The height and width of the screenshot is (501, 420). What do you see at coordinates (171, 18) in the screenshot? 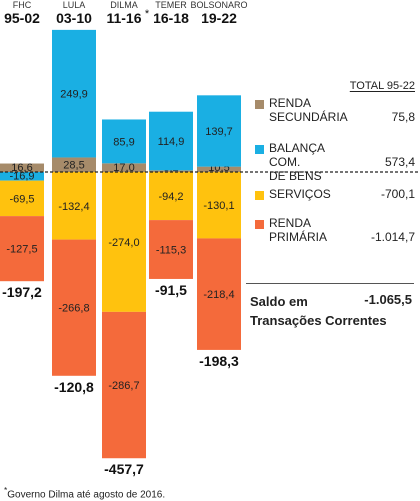
I see `category-years: 16-18` at bounding box center [171, 18].